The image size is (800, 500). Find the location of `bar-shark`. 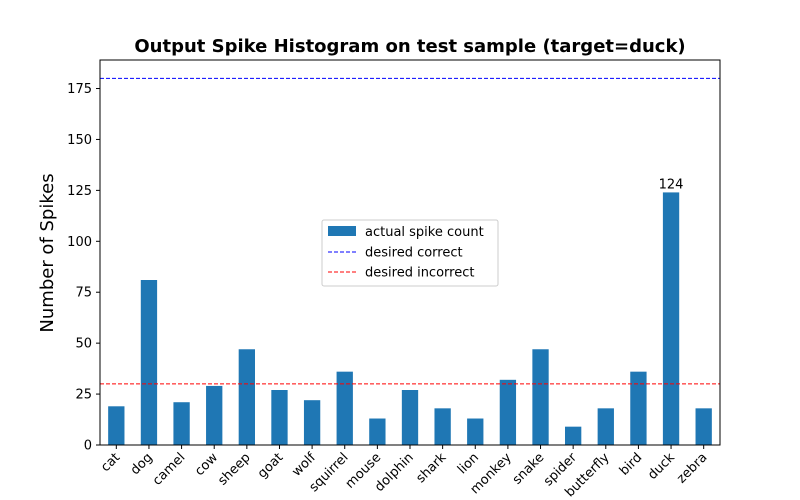

bar-shark is located at coordinates (442, 426).